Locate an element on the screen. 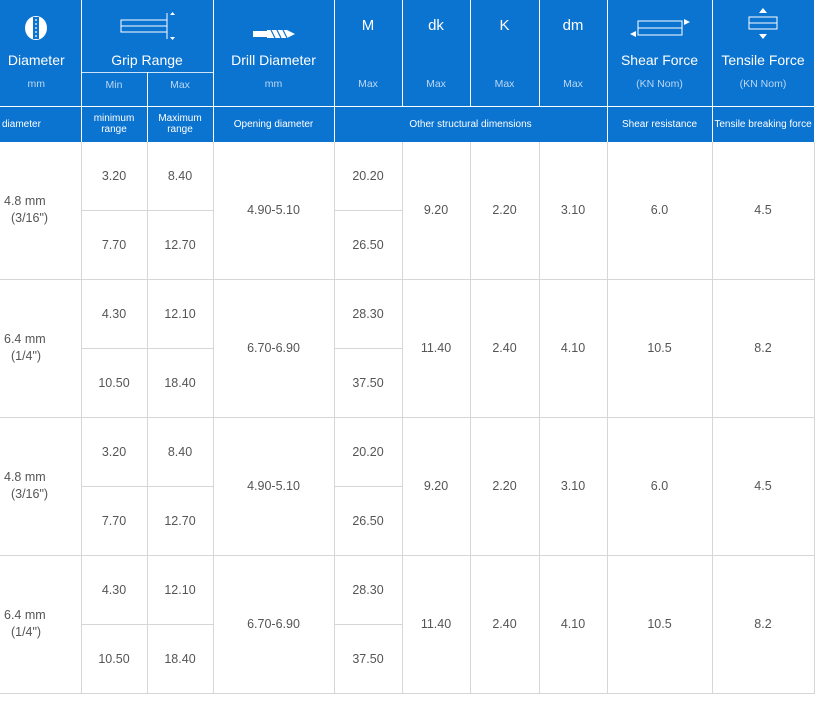 The height and width of the screenshot is (708, 821). header-tensile-force: Tensile Force is located at coordinates (763, 36).